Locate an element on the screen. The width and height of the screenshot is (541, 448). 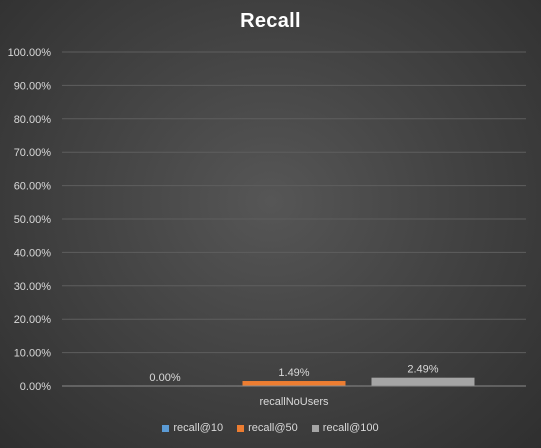
legend-item: recall@10 is located at coordinates (192, 428).